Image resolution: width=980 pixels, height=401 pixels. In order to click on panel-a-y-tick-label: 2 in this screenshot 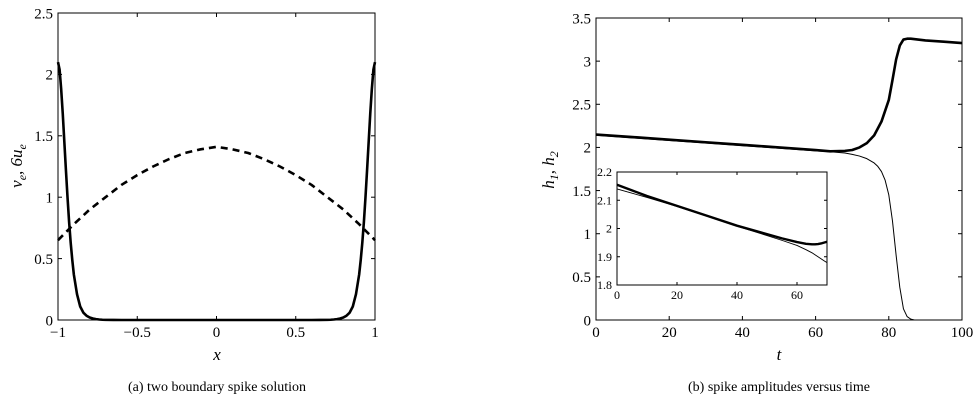, I will do `click(50, 76)`.